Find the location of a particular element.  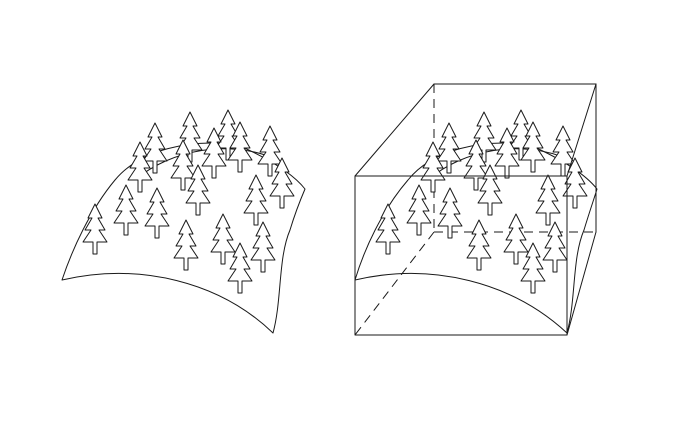

box-top-right-edge is located at coordinates (581, 130).